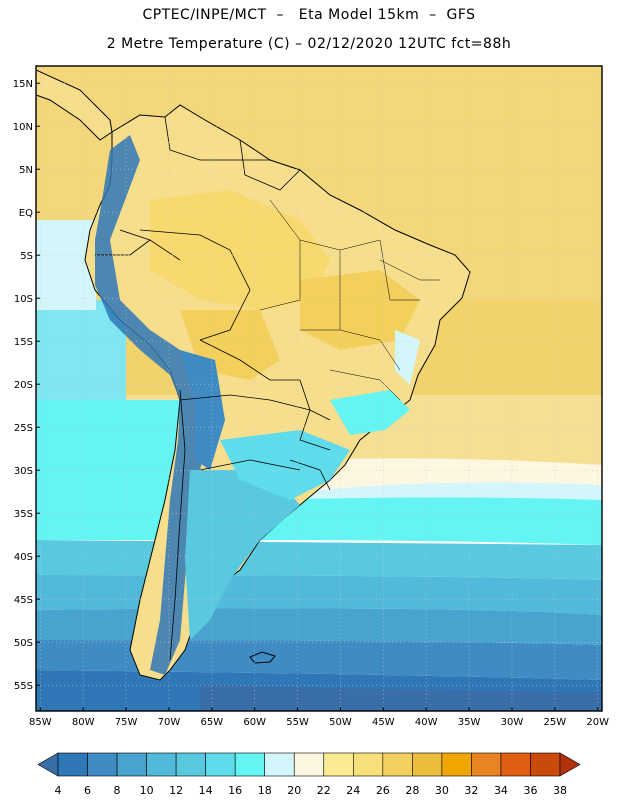  Describe the element at coordinates (560, 790) in the screenshot. I see `colorbar-label: 38` at that location.